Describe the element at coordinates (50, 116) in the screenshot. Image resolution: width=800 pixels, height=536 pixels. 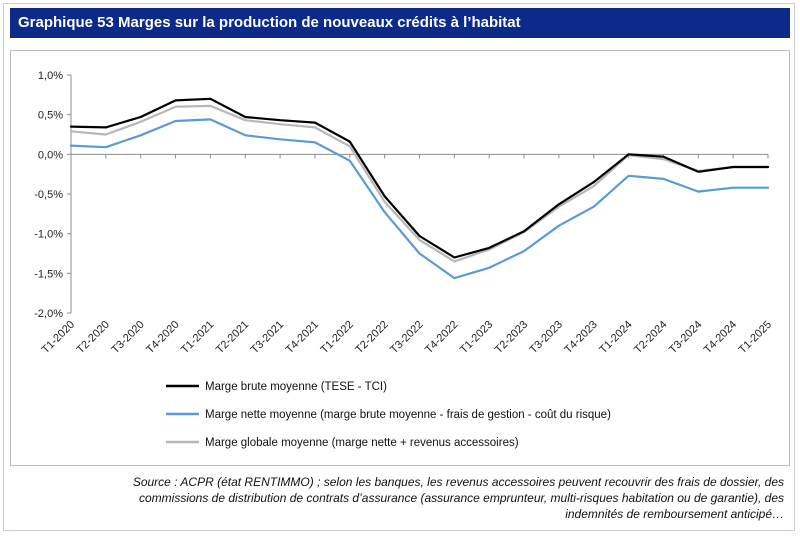
I see `y-tick-label: 0,5%` at that location.